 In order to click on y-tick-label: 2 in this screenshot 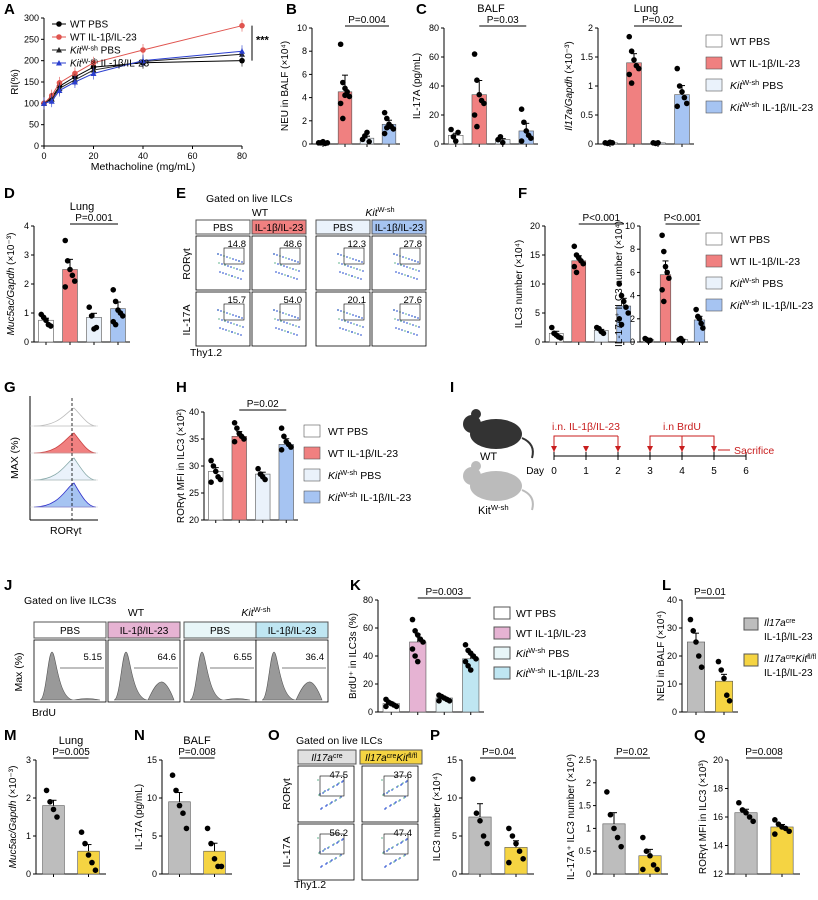, I will do `click(590, 28)`.